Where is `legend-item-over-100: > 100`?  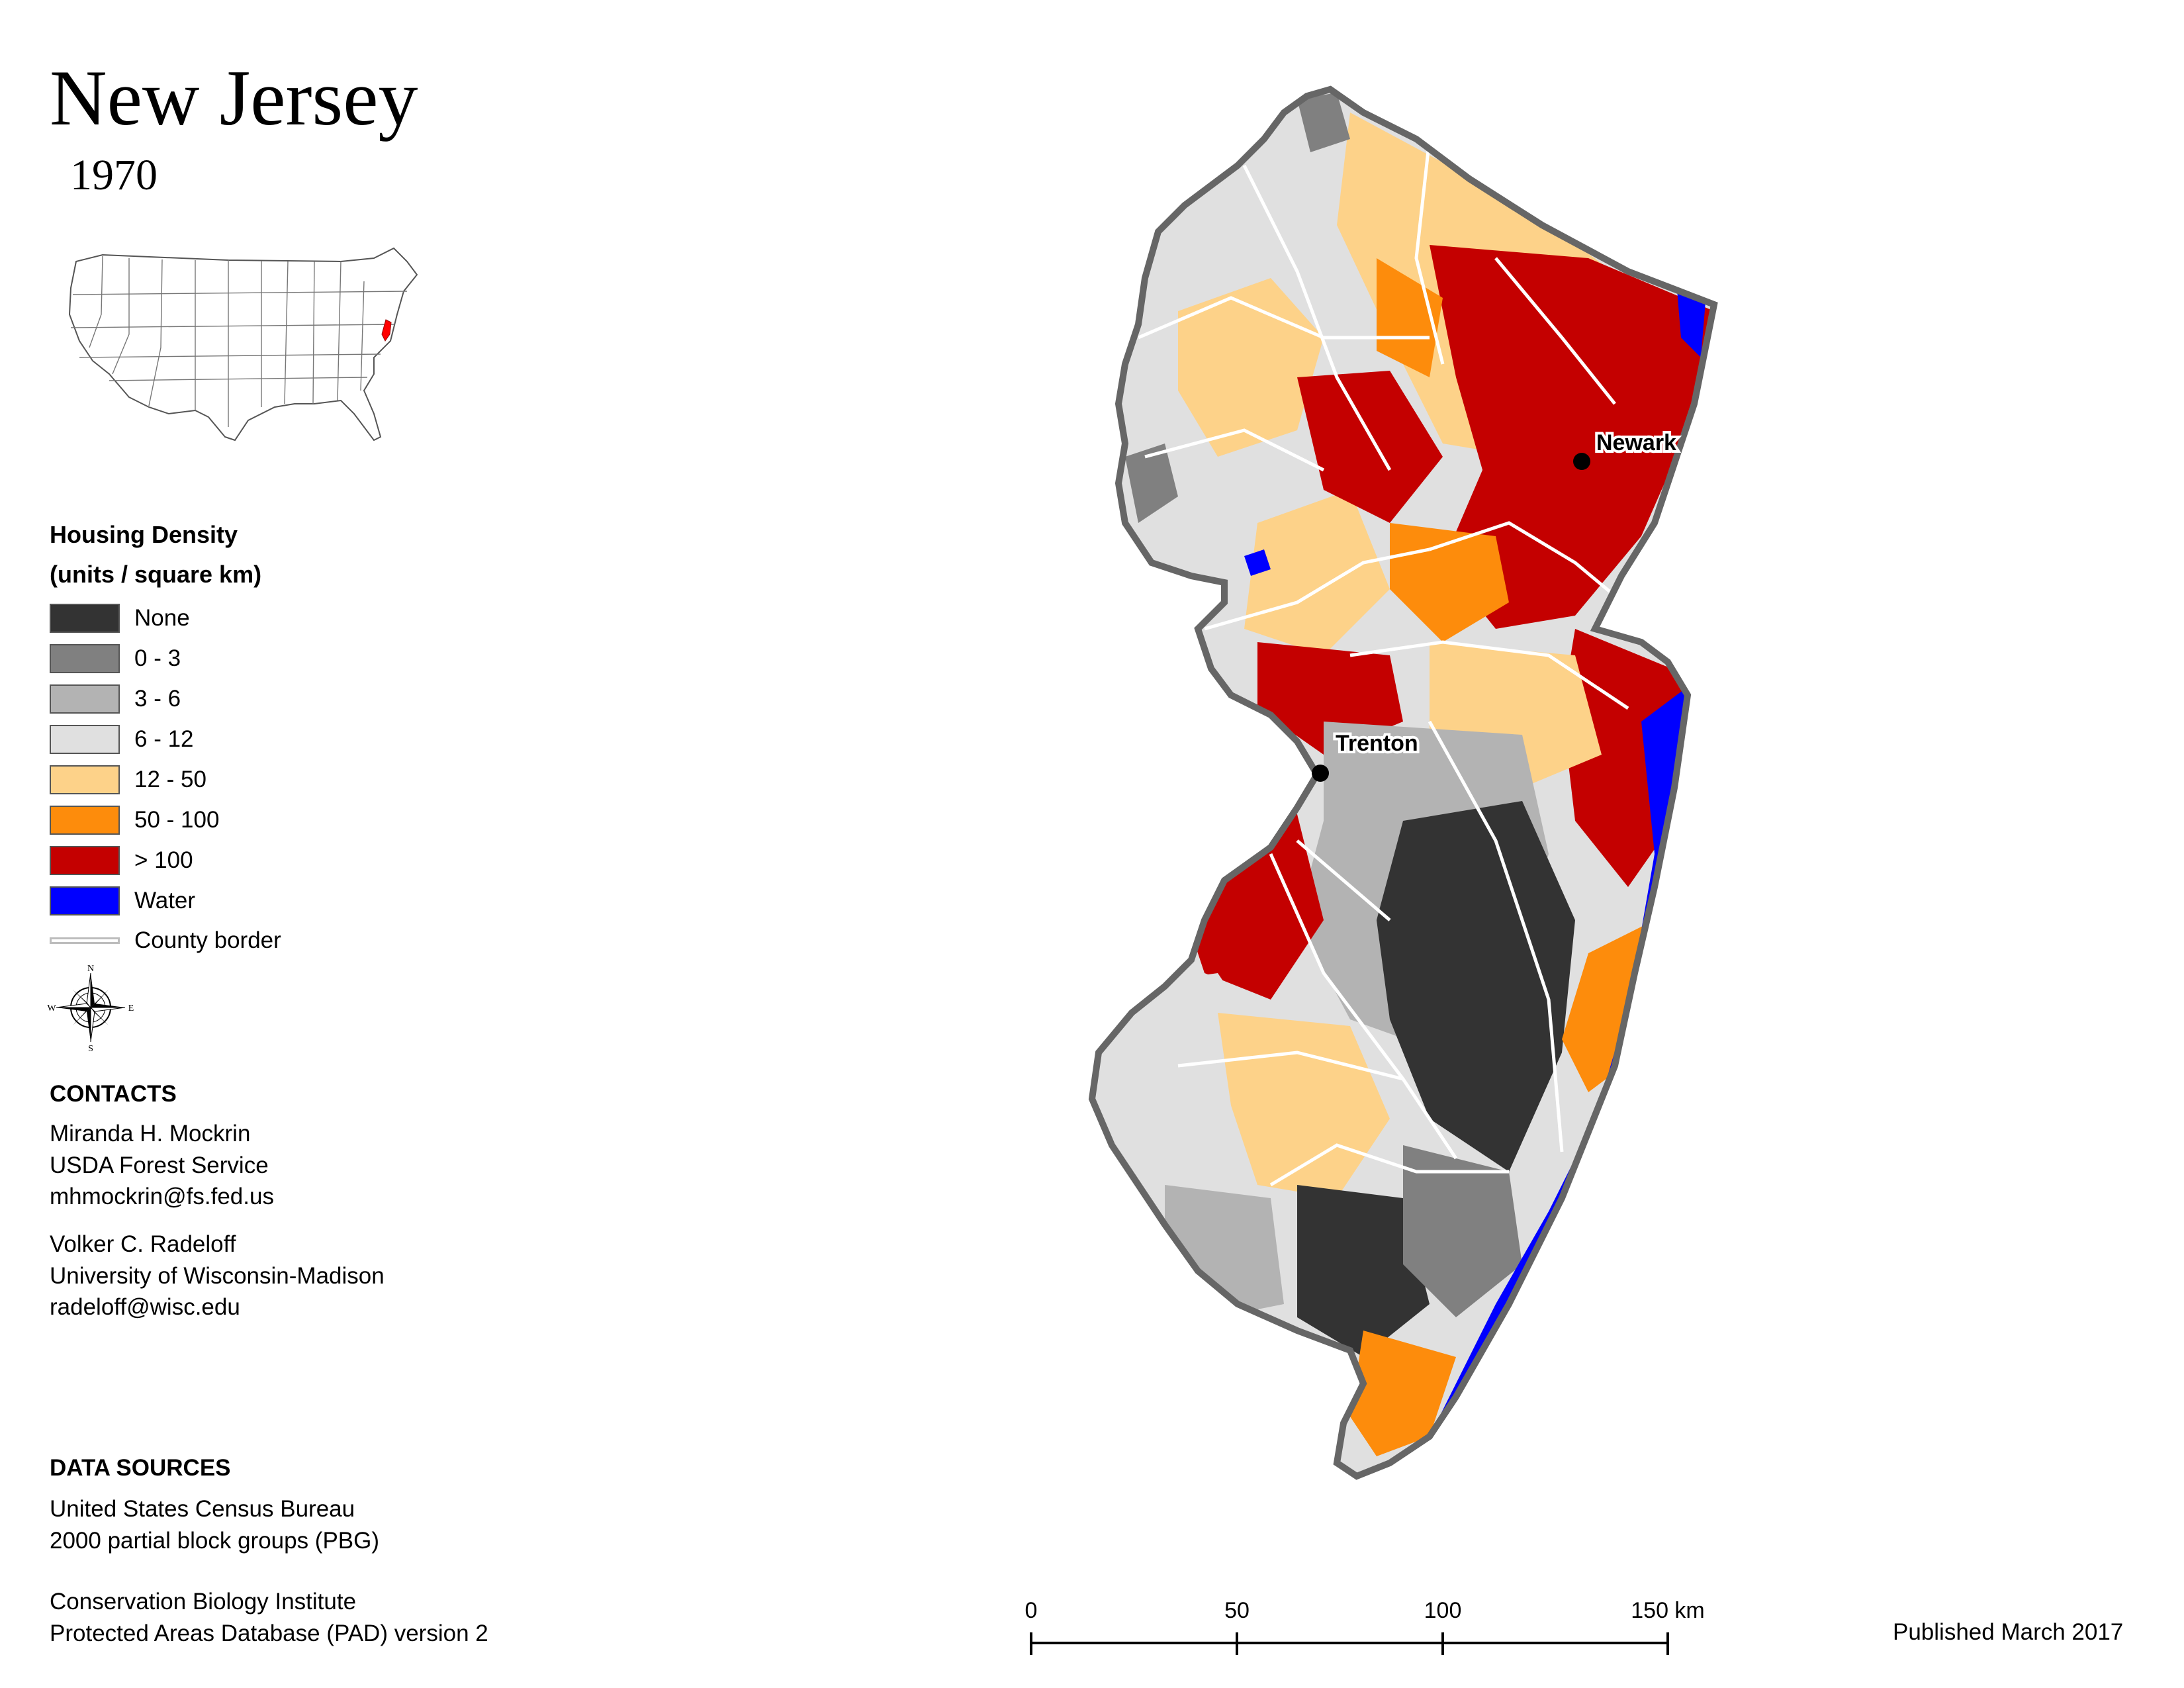
legend-item-over-100: > 100 is located at coordinates (215, 861).